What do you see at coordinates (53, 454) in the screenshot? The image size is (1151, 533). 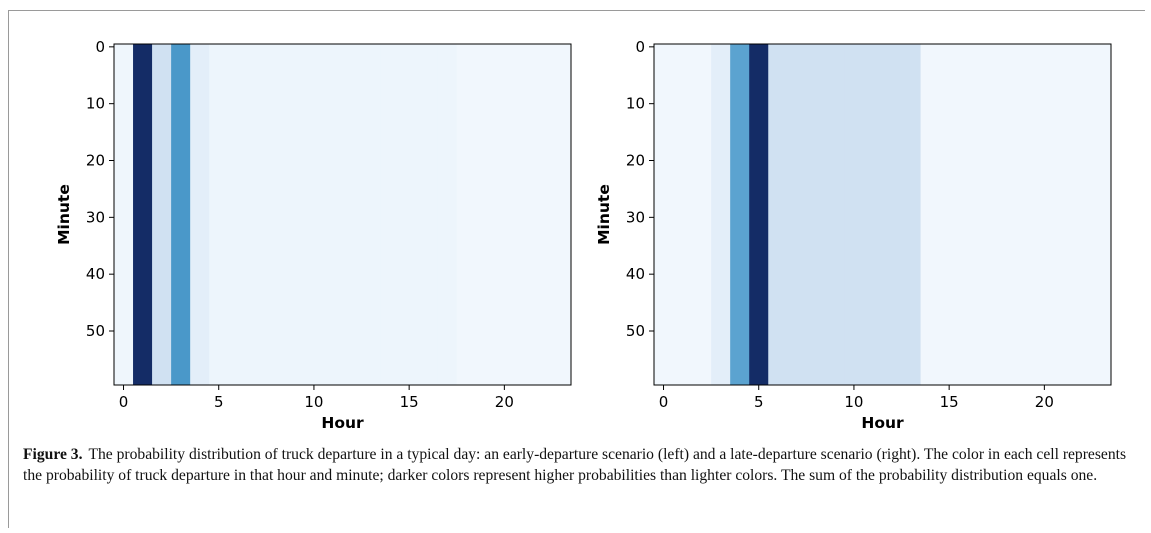 I see `caption-label: Figure 3.` at bounding box center [53, 454].